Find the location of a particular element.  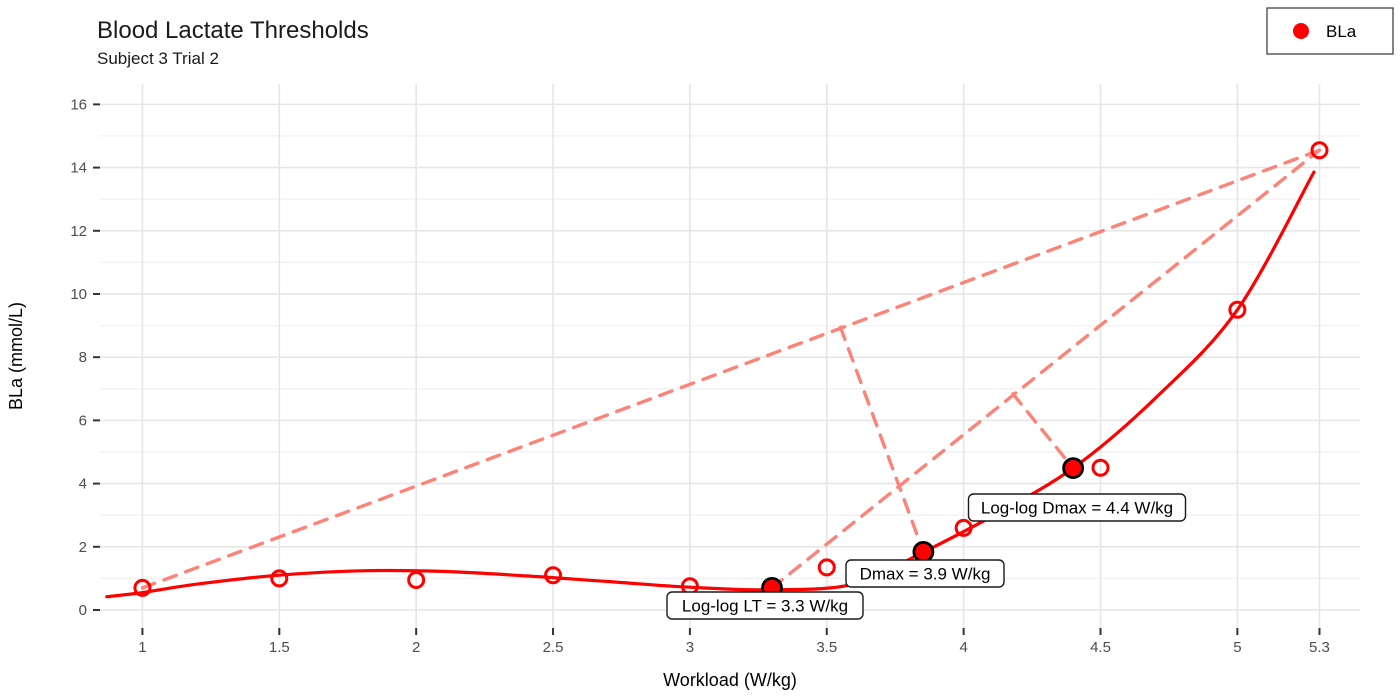

y-tick-label: 0 is located at coordinates (83, 610).